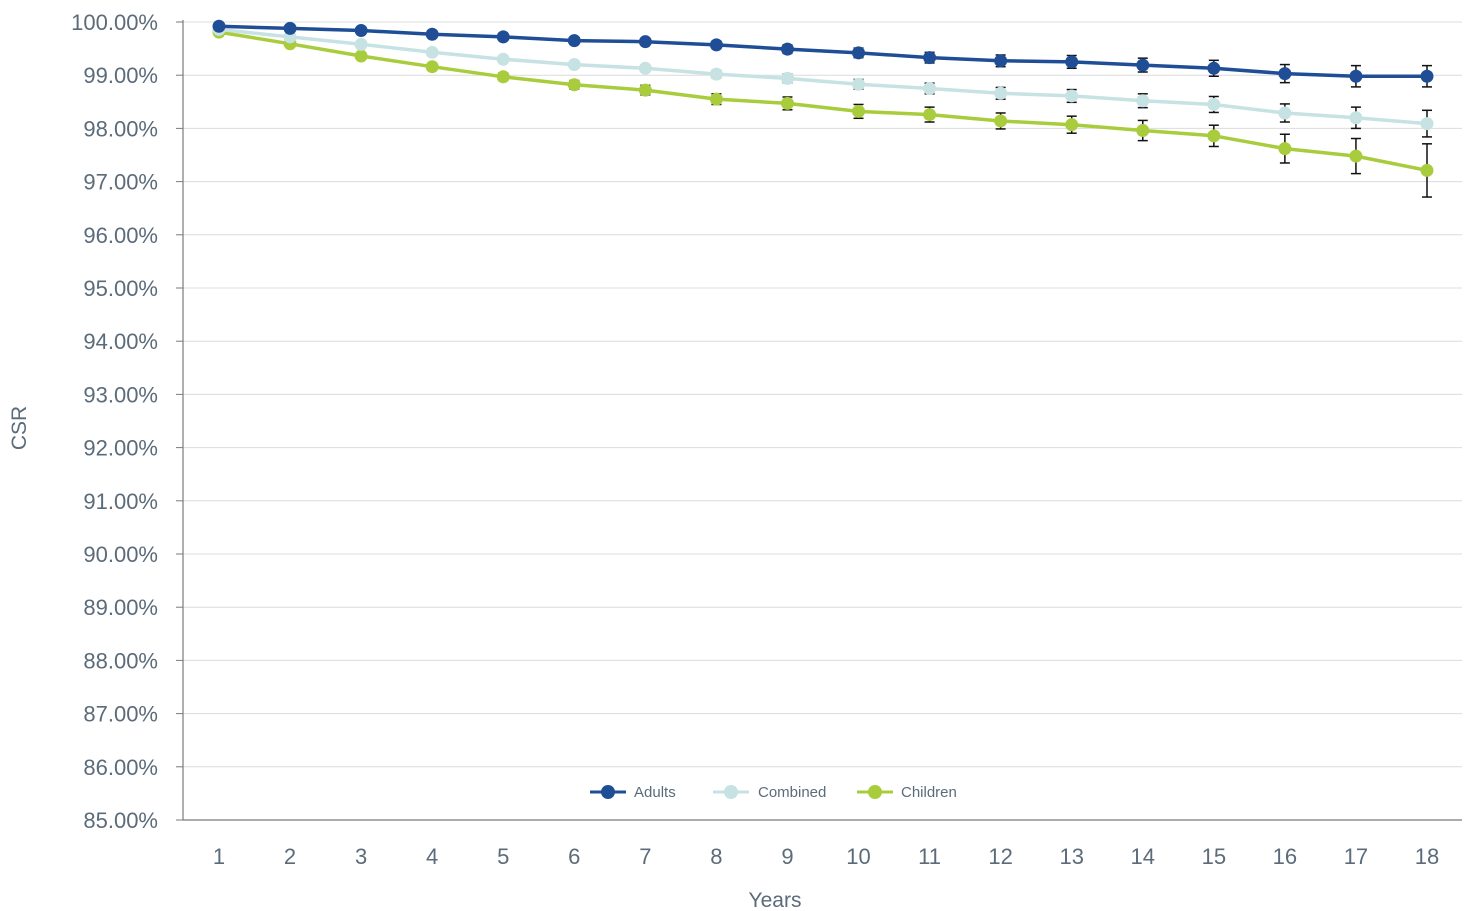  I want to click on y-tick-label: 91.00%, so click(120, 501).